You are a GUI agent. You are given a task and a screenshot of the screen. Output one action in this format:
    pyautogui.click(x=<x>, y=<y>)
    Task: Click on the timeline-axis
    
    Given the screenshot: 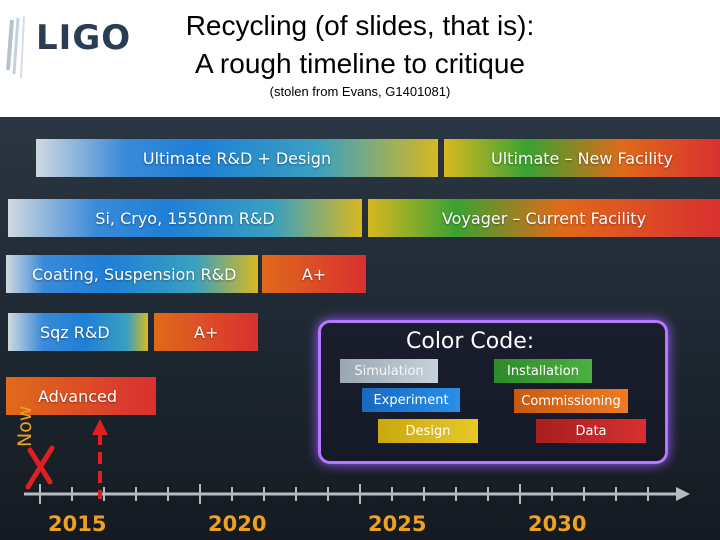 What is the action you would take?
    pyautogui.click(x=357, y=461)
    